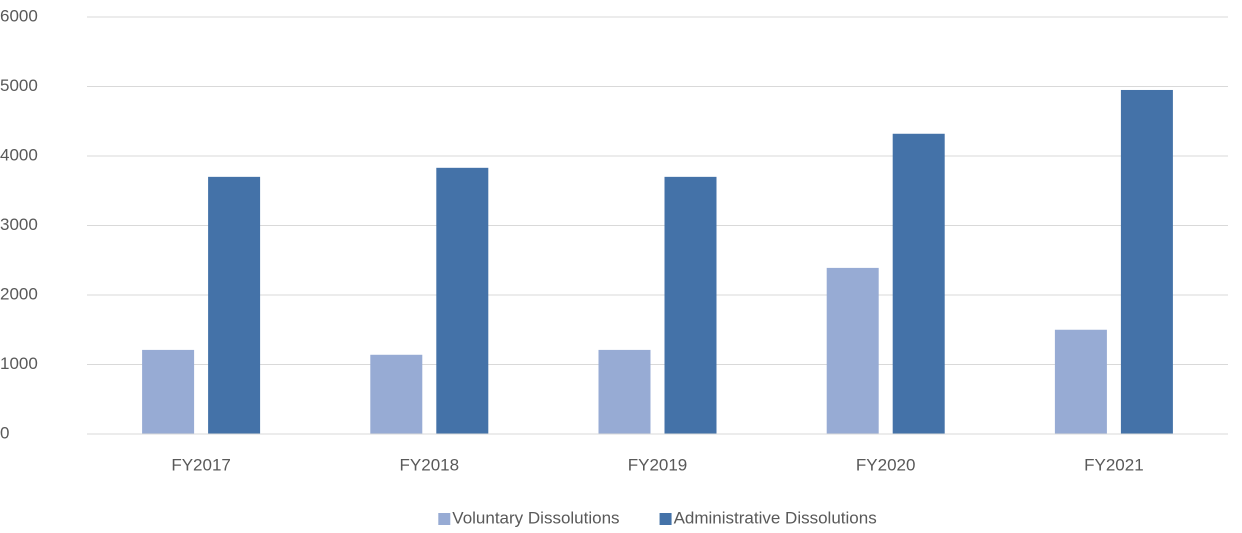 The height and width of the screenshot is (533, 1242). Describe the element at coordinates (775, 517) in the screenshot. I see `legend-label: Administrative Dissolutions` at that location.